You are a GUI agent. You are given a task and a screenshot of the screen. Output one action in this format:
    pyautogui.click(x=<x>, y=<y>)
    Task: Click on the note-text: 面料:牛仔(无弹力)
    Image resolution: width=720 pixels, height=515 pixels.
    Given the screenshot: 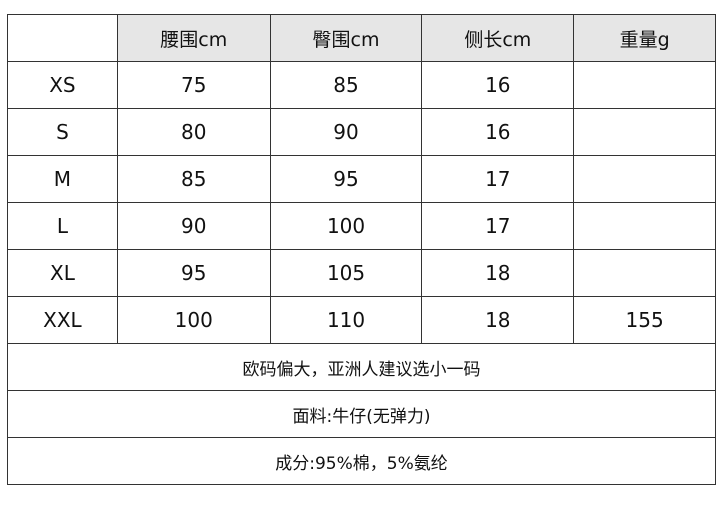 What is the action you would take?
    pyautogui.click(x=361, y=414)
    